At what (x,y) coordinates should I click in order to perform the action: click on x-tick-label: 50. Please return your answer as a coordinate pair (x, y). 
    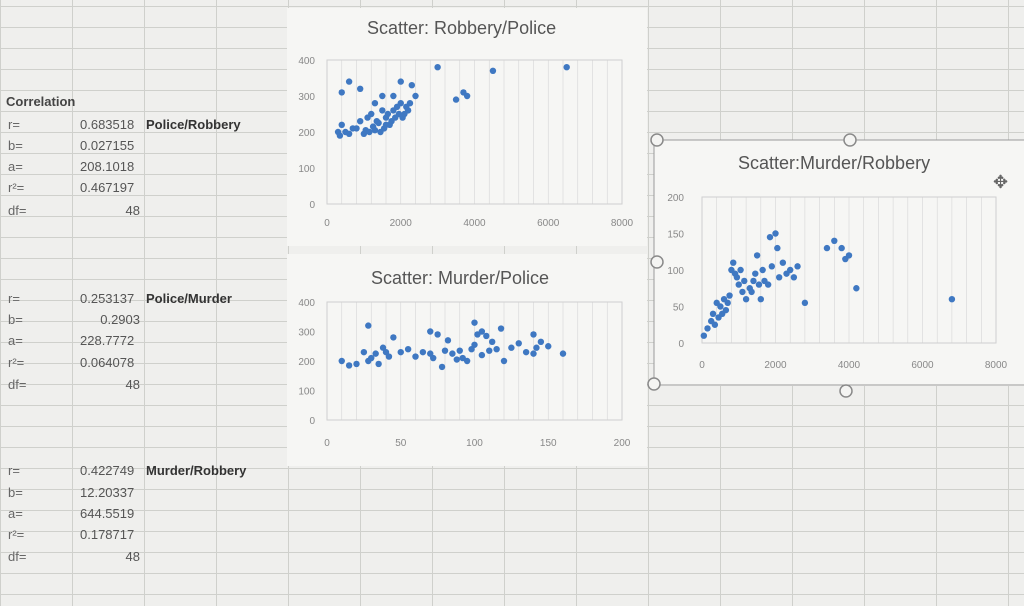
    Looking at the image, I should click on (401, 443).